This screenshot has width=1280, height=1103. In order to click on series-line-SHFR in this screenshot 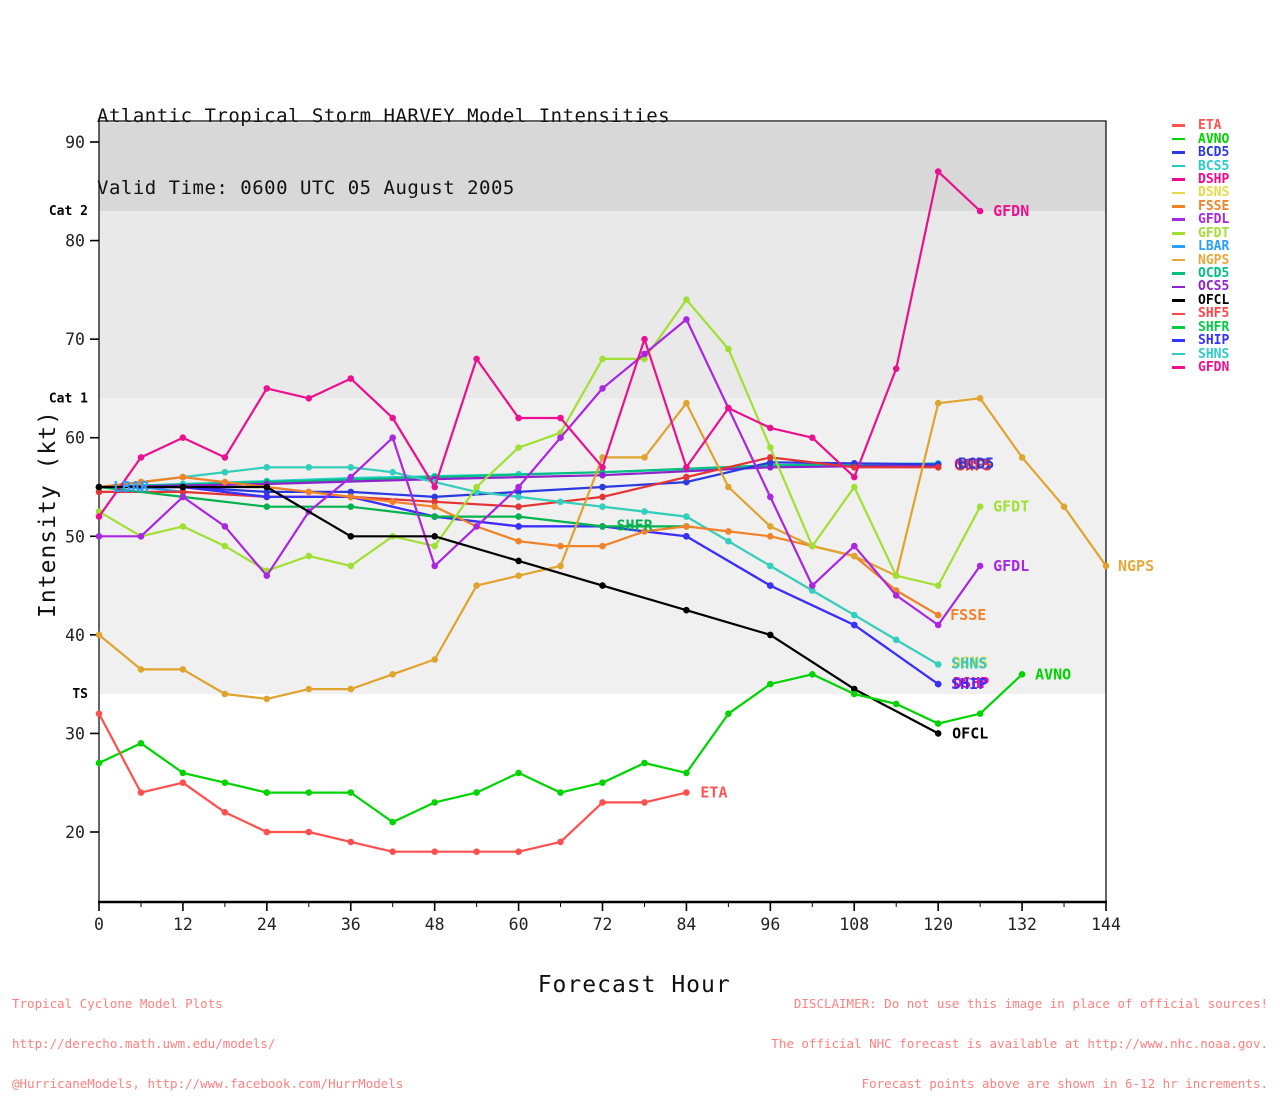, I will do `click(392, 506)`.